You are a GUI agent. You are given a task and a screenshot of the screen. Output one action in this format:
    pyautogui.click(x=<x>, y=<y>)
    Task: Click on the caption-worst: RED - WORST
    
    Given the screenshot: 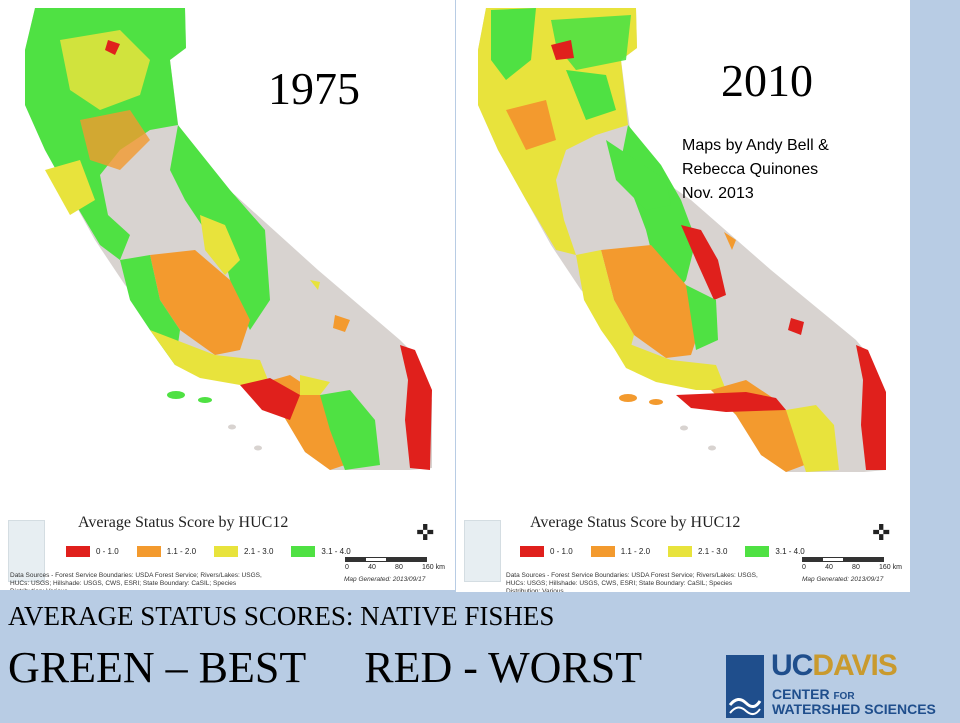 What is the action you would take?
    pyautogui.click(x=503, y=667)
    